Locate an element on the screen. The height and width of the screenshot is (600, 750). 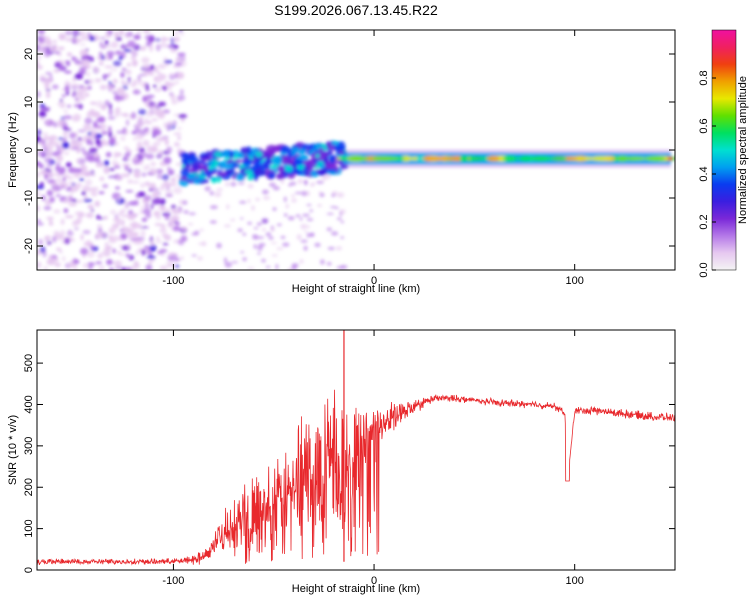
figure-title: S199.2026.067.13.45.R22 is located at coordinates (356, 10).